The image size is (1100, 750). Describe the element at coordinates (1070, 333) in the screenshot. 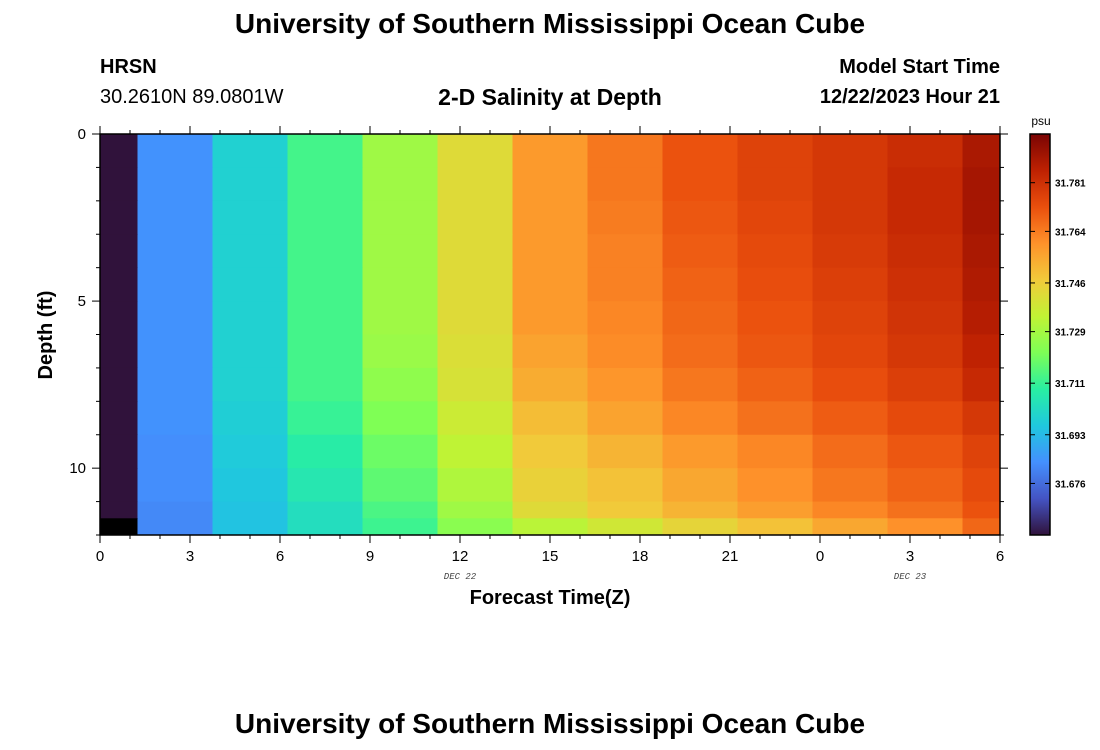

I see `colorbar-tick-label: 31.729` at that location.